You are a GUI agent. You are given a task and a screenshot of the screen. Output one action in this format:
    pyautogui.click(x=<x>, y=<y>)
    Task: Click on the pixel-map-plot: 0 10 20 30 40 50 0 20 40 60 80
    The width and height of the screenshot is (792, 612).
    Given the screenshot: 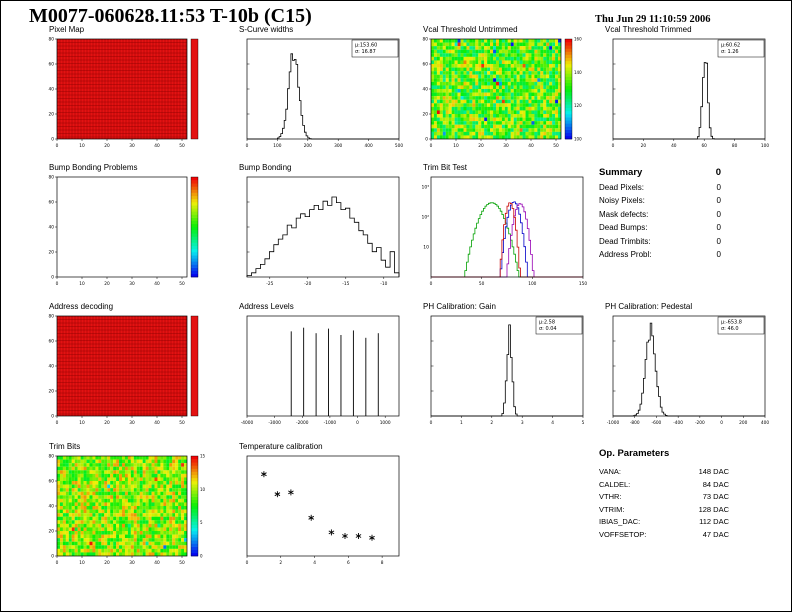 What is the action you would take?
    pyautogui.click(x=124, y=93)
    